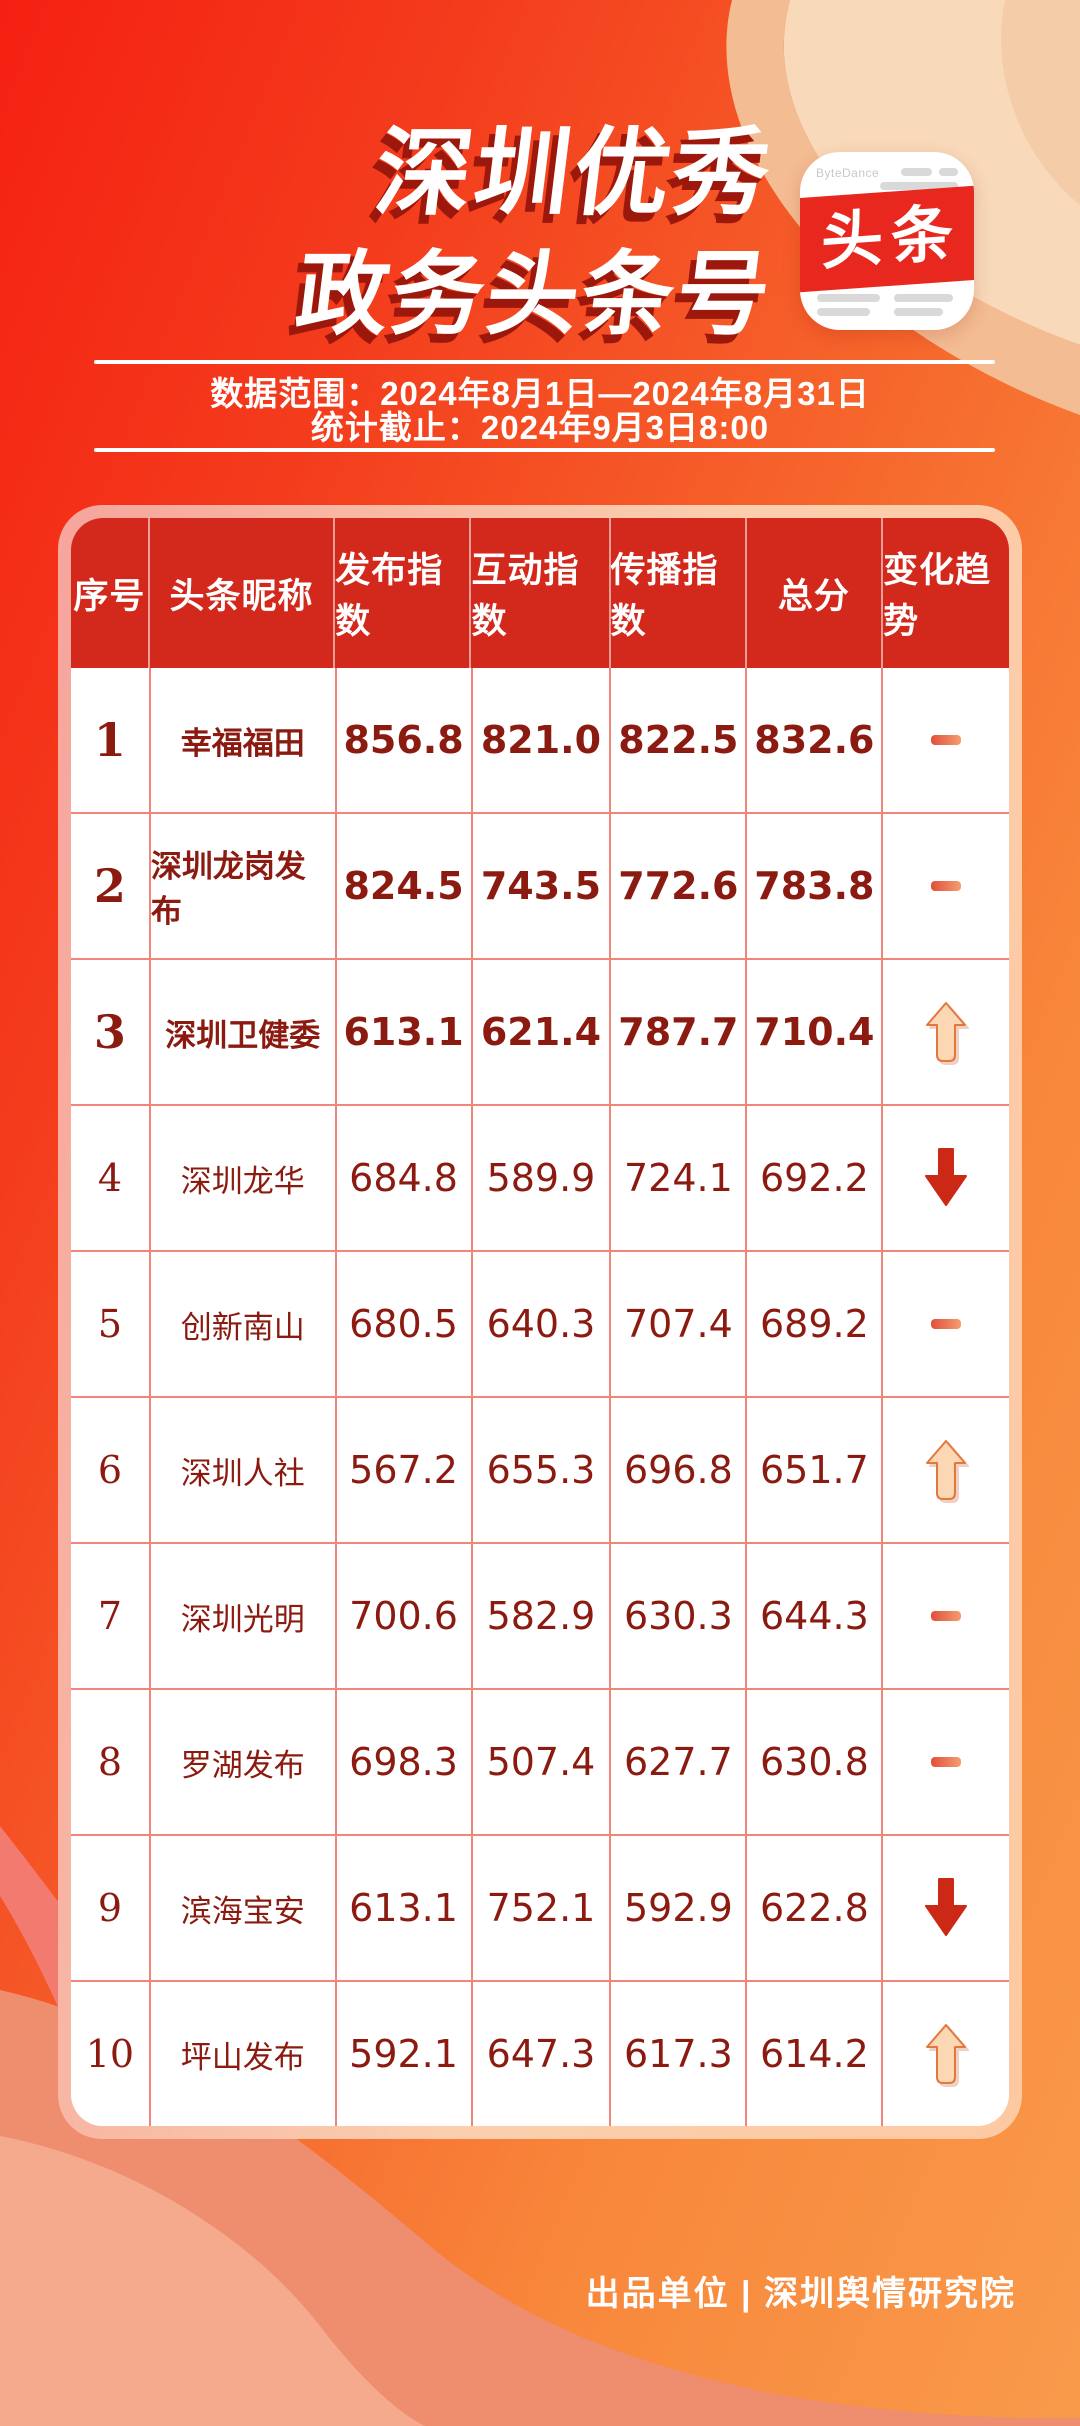  I want to click on header-cell-5: 总分, so click(812, 593).